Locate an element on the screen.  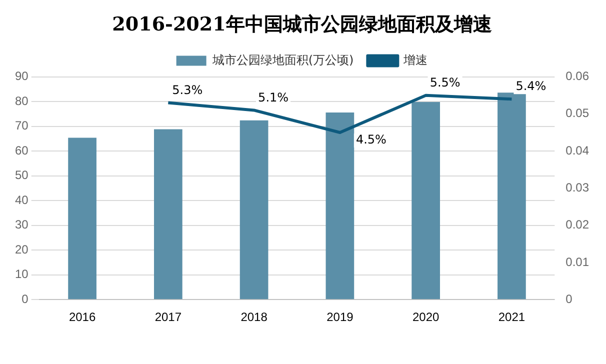
y-tick-label: 0 is located at coordinates (25, 299).